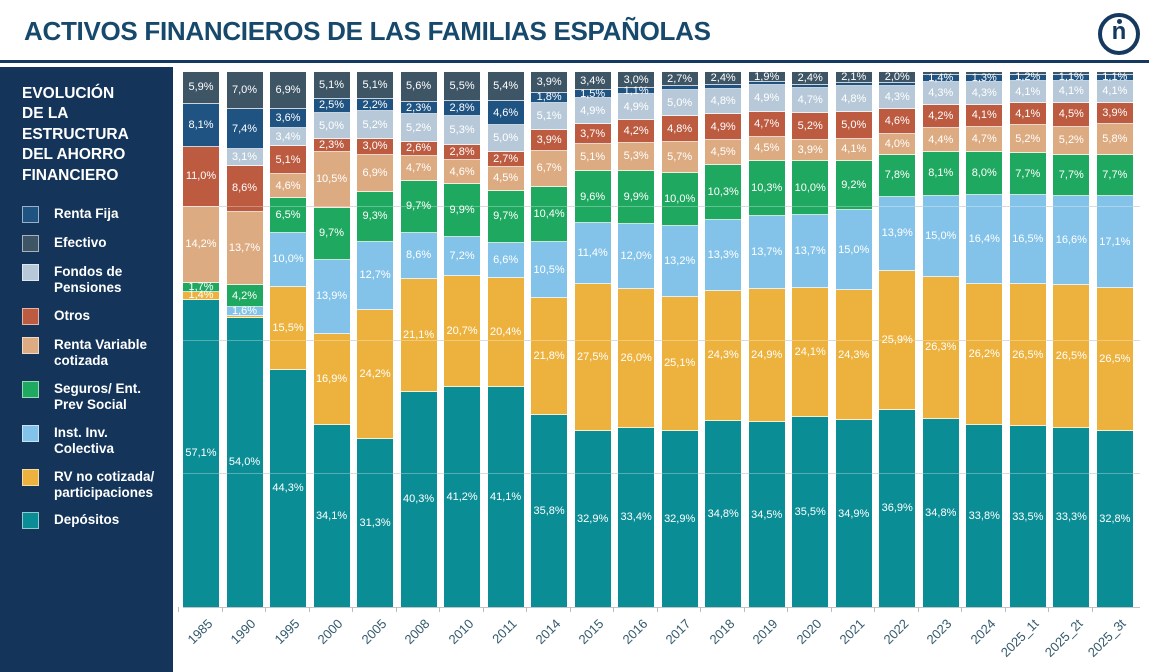 This screenshot has width=1149, height=672. What do you see at coordinates (505, 339) in the screenshot?
I see `bar-column: 5,4% 4,6% 5,0% 2,7% 4,5% 9,7% 6,6% 20,4% 41,1%` at bounding box center [505, 339].